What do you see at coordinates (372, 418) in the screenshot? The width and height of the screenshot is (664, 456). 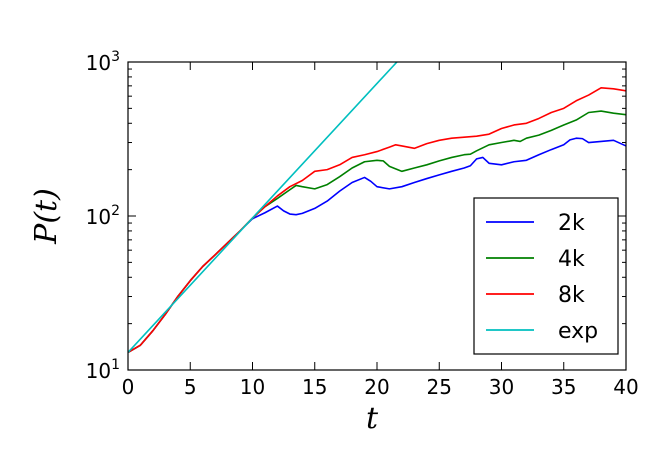 I see `x-axis-label: t` at bounding box center [372, 418].